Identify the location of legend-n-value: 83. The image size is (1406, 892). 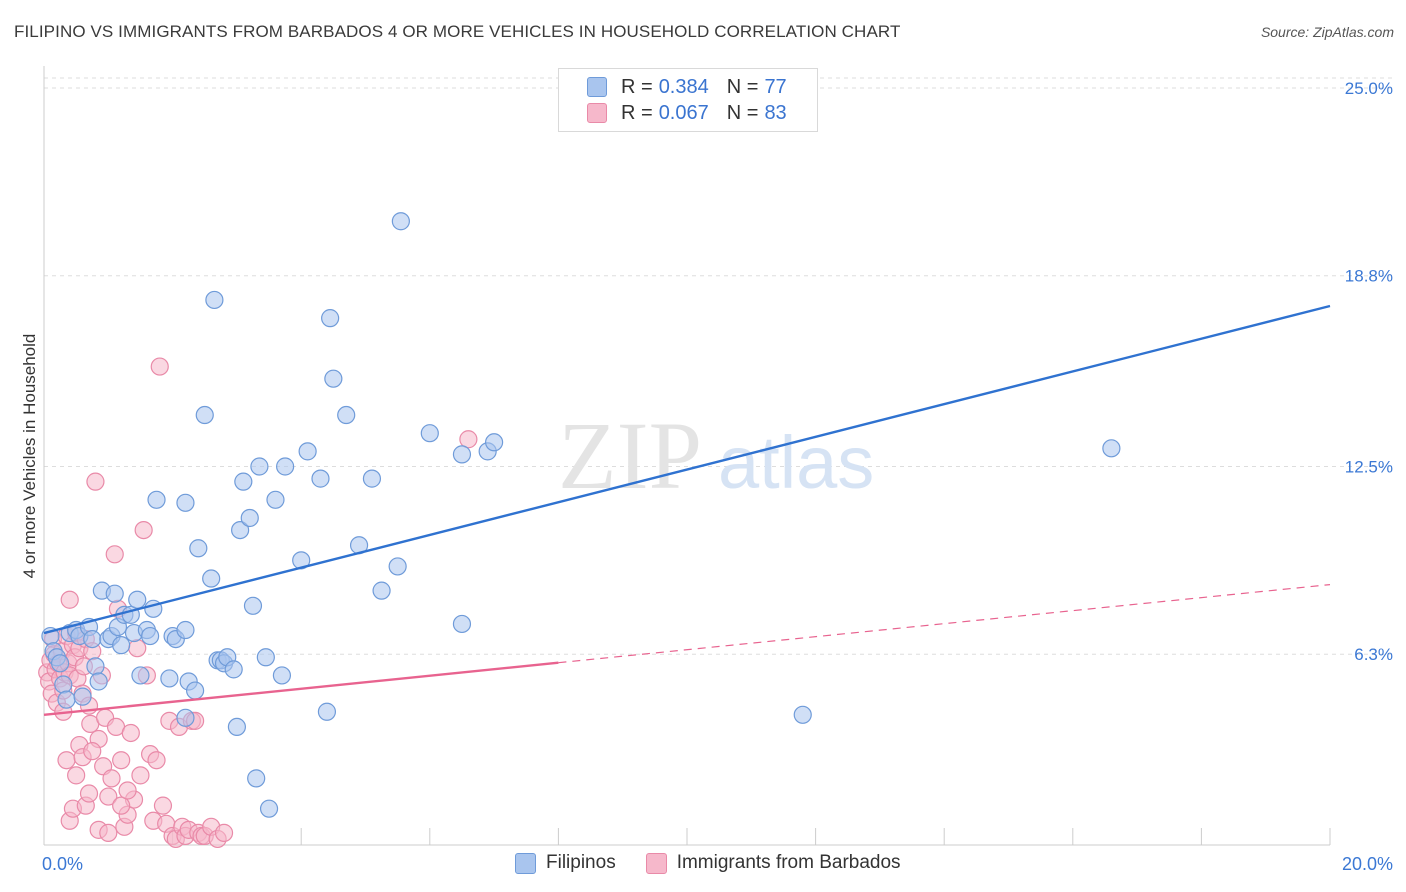
(775, 112).